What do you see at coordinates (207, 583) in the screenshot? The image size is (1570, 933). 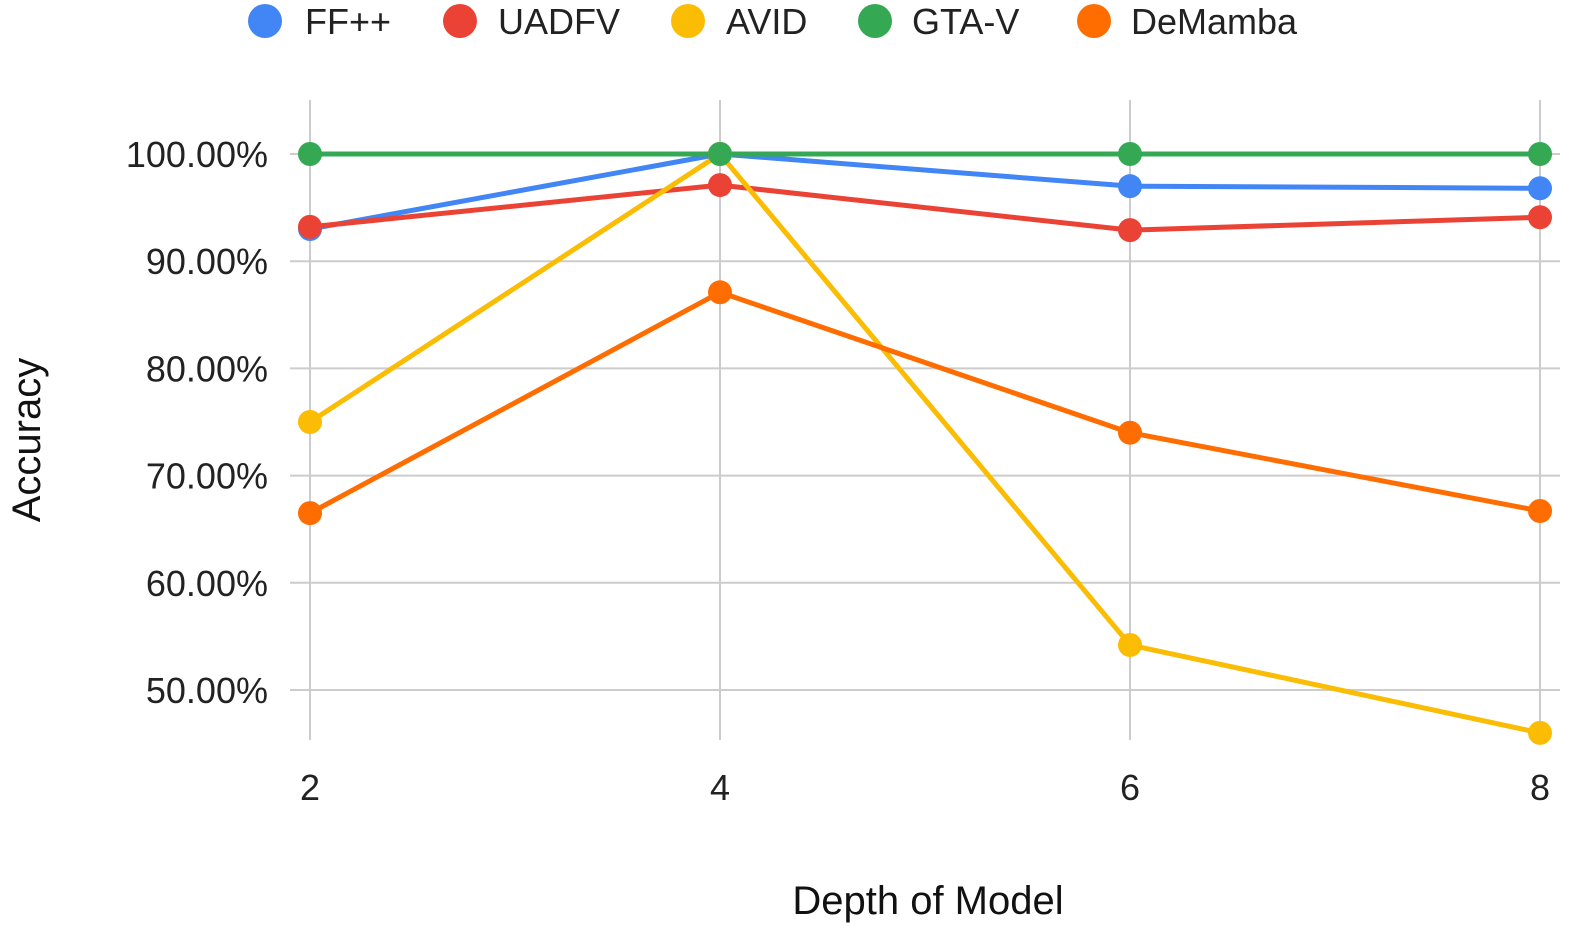 I see `y-tick-label: 60.00%` at bounding box center [207, 583].